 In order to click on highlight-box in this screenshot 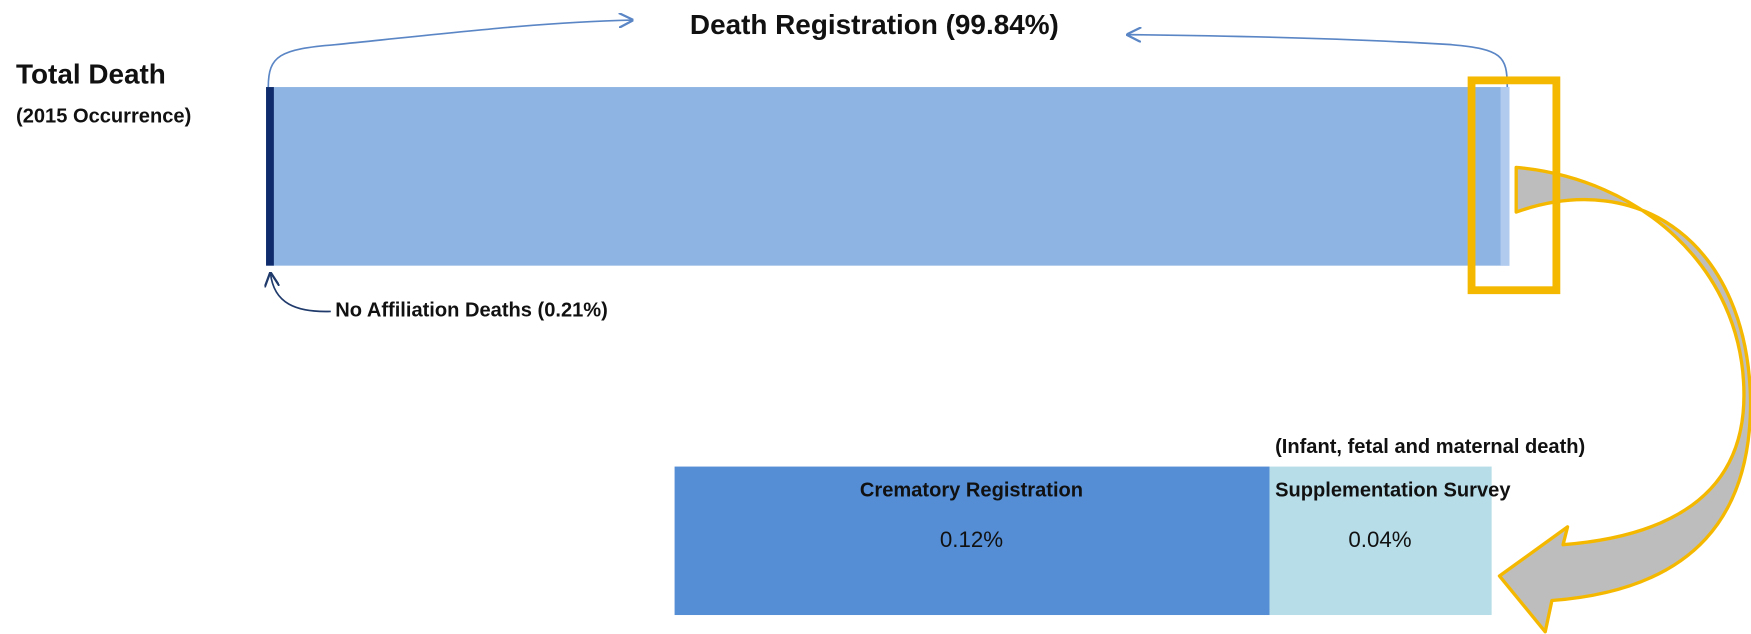, I will do `click(1514, 185)`.